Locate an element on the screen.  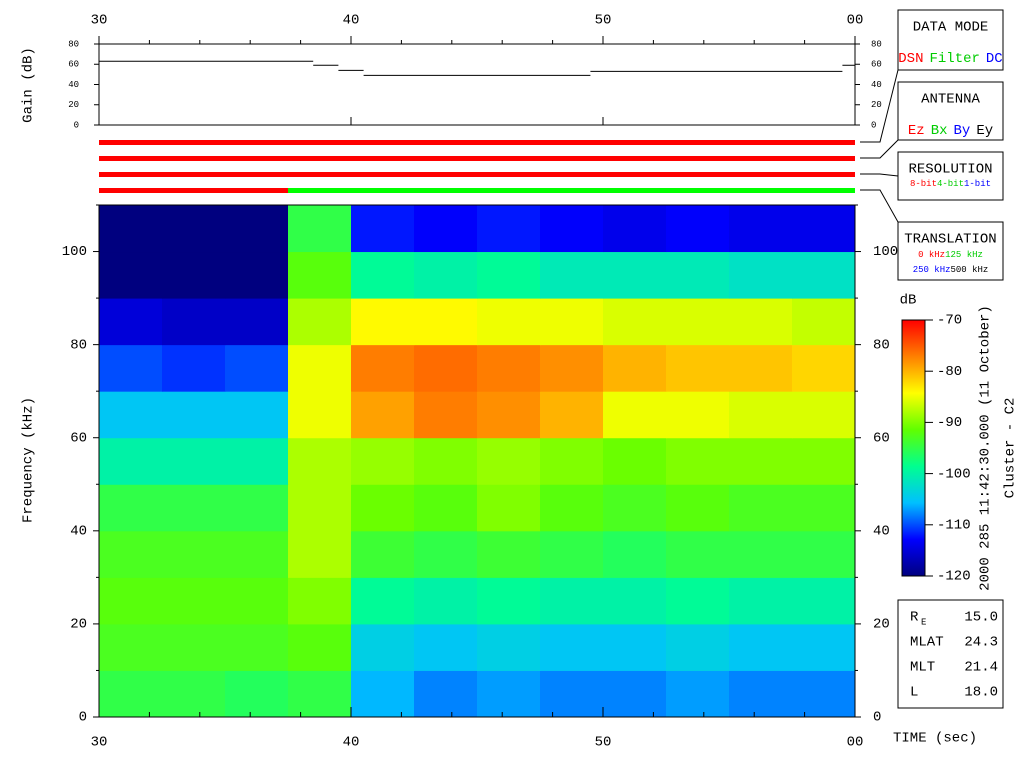
gain-tick-label-right: 80 is located at coordinates (876, 44).